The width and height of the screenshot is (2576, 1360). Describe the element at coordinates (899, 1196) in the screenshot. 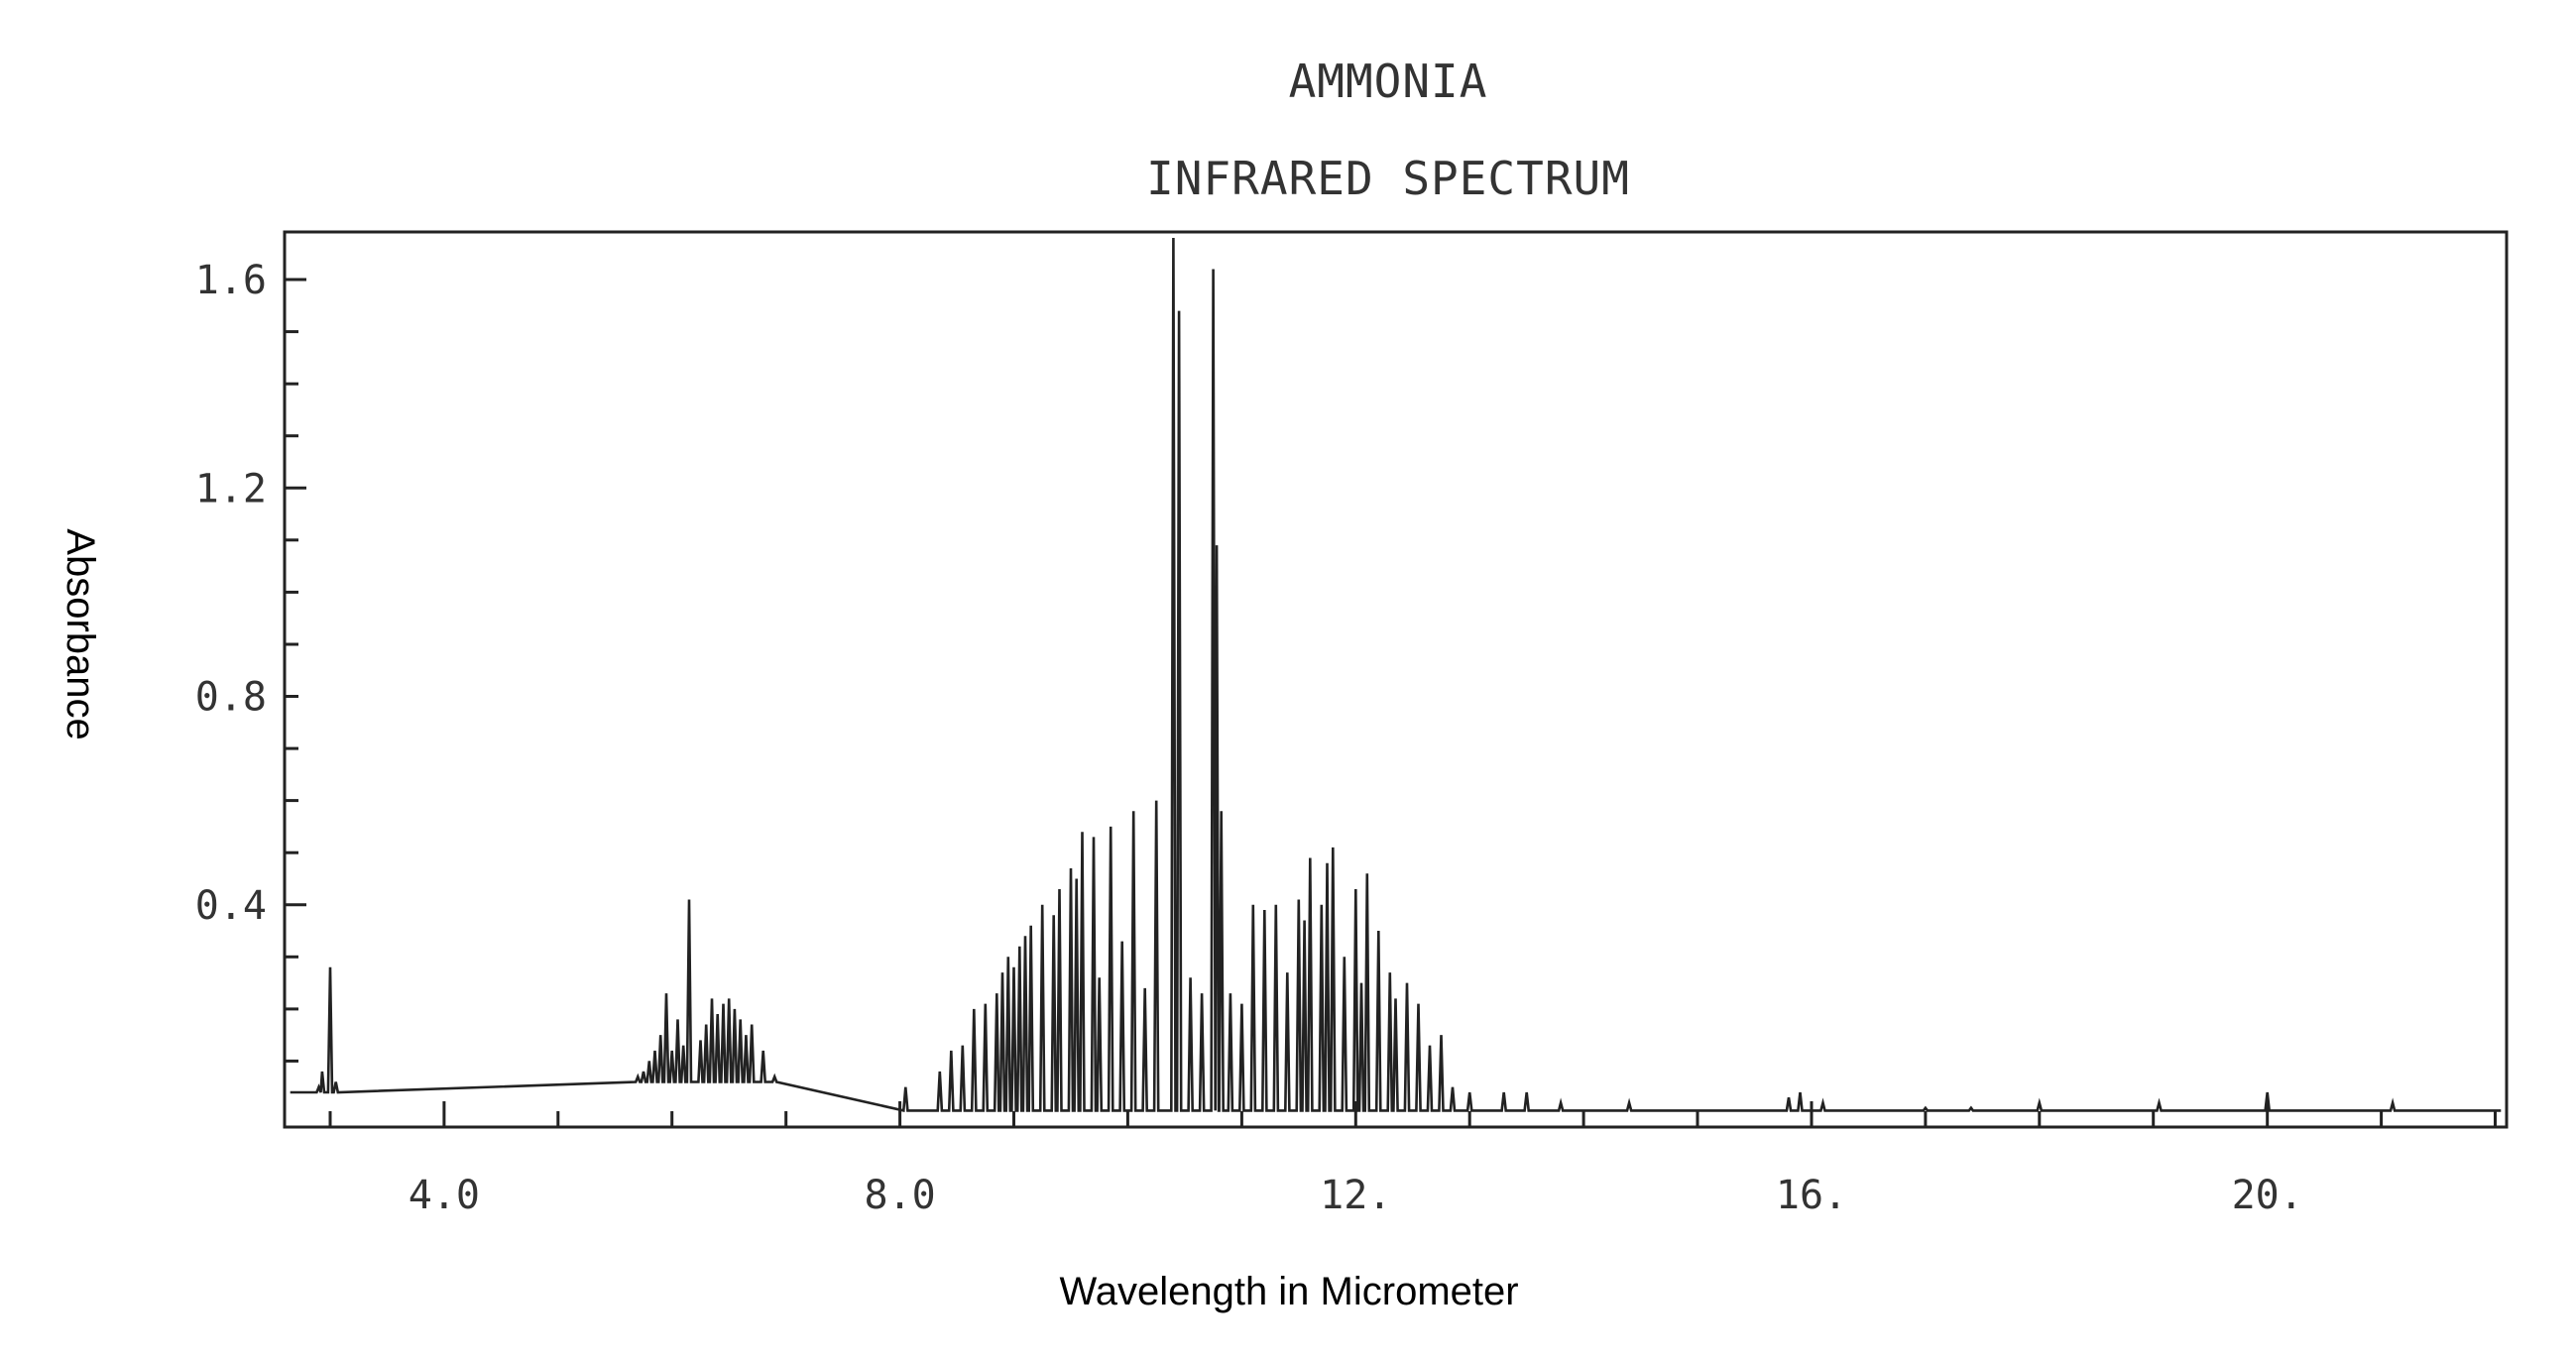

I see `x-tick-label: 8.0` at that location.